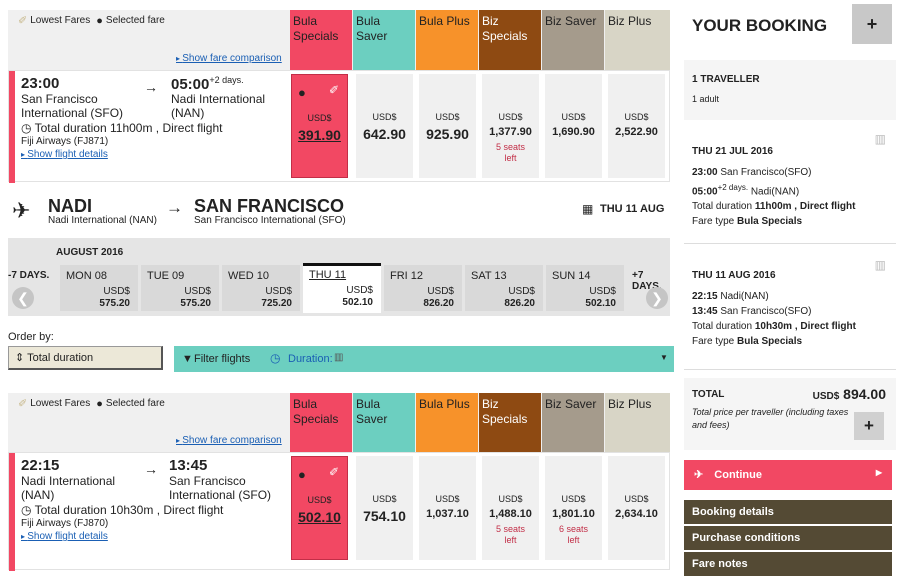 The width and height of the screenshot is (900, 582). What do you see at coordinates (573, 534) in the screenshot?
I see `seats-left: 6 seats left` at bounding box center [573, 534].